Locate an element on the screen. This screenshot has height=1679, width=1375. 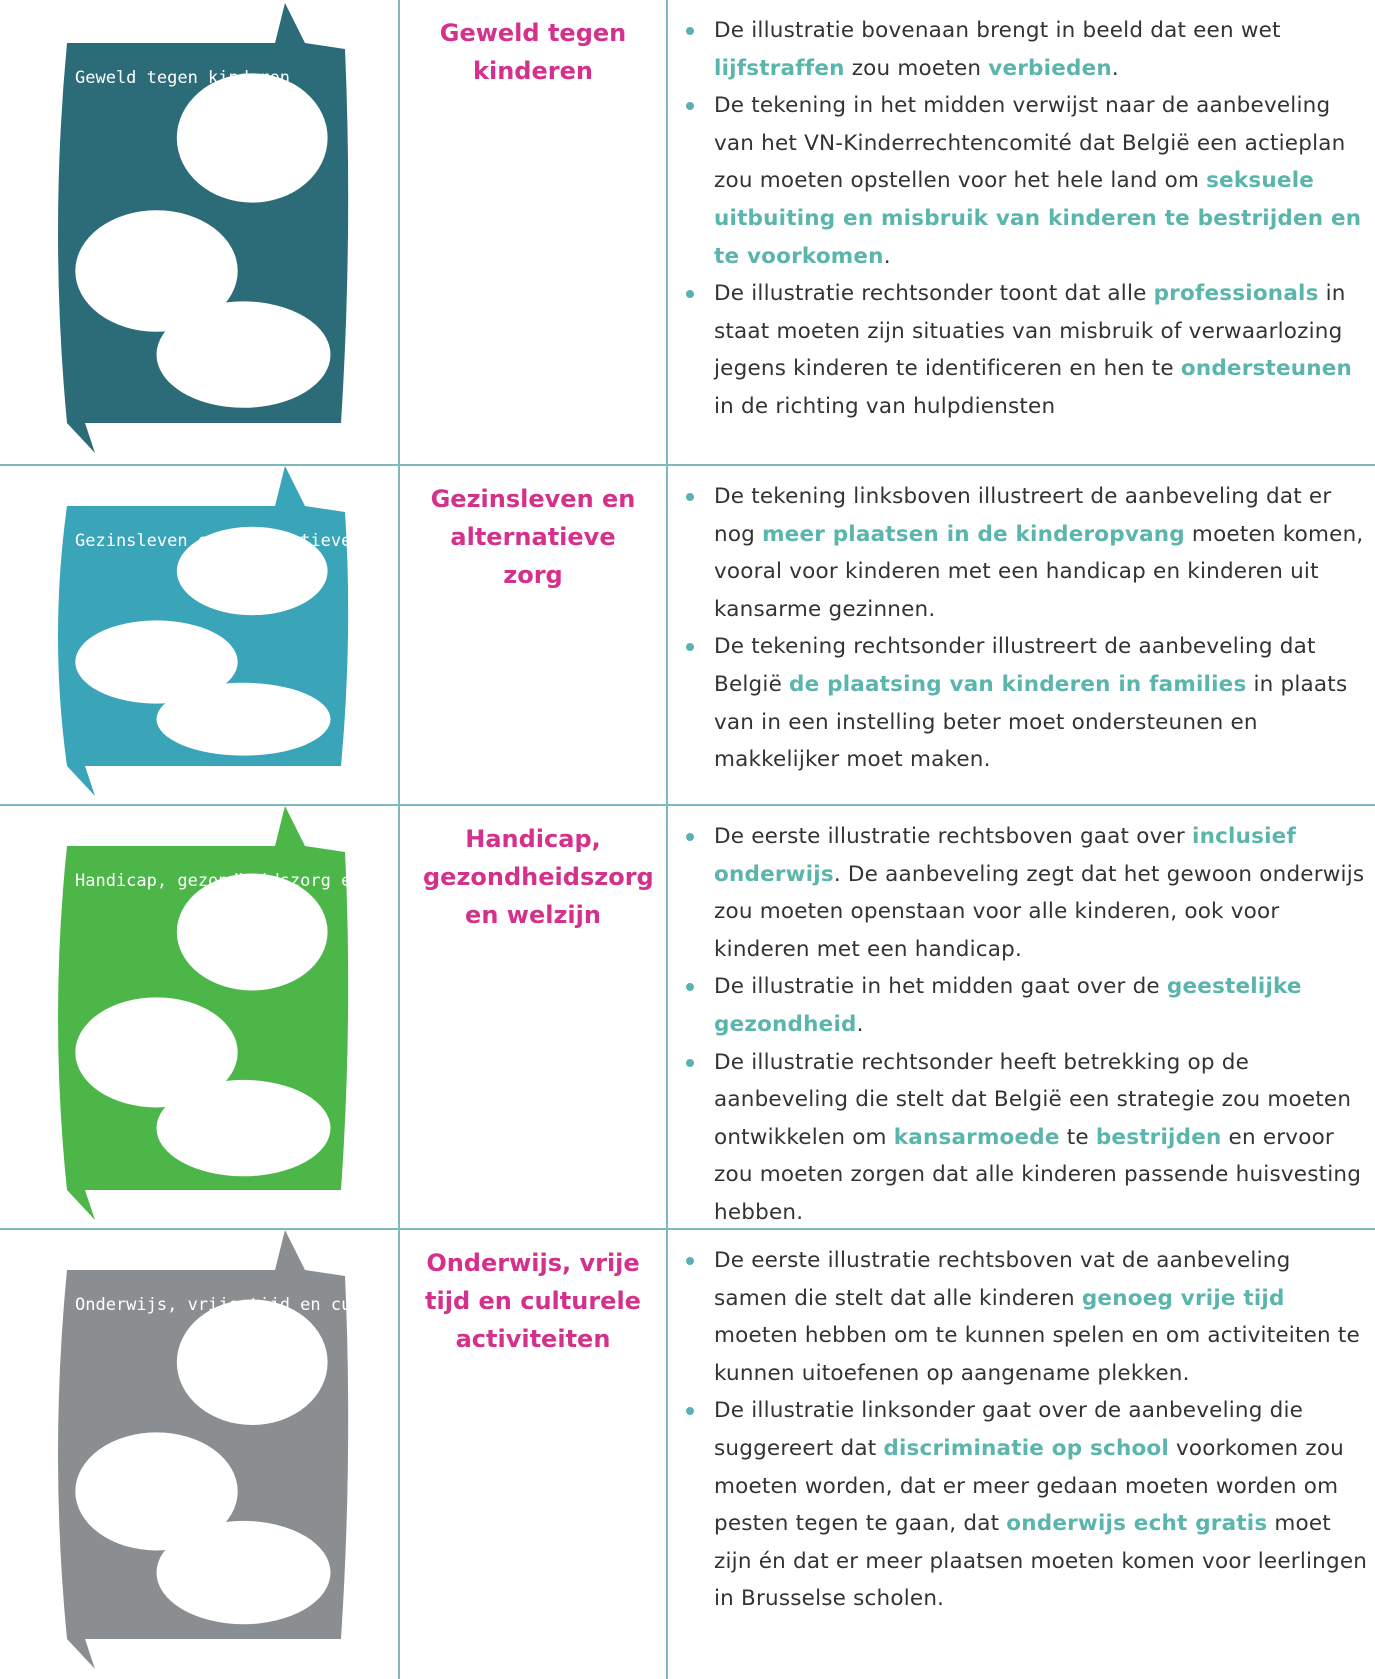
highlight: bestrijden is located at coordinates (1158, 1137).